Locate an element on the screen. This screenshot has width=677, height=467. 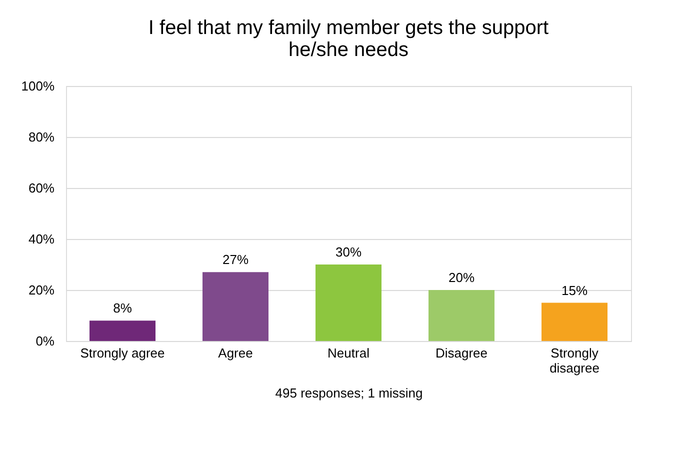
y-tick-label: 40% is located at coordinates (41, 239).